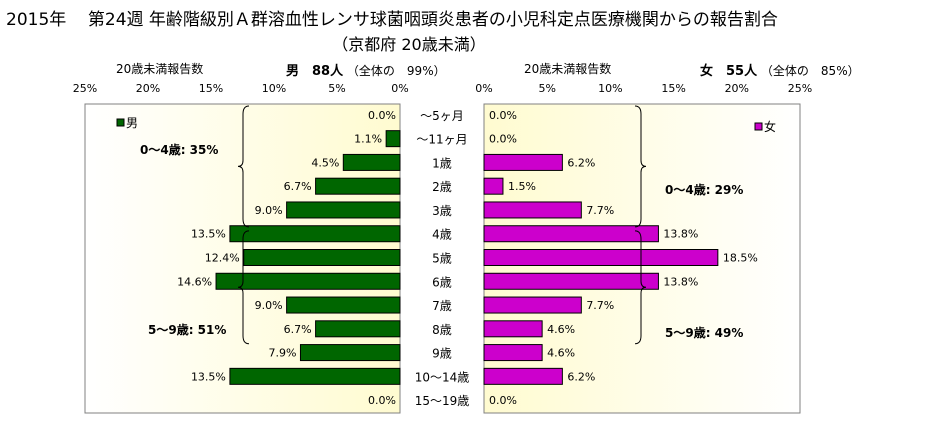 The image size is (944, 443). What do you see at coordinates (160, 69) in the screenshot?
I see `male-caption: 20歳未満報告数` at bounding box center [160, 69].